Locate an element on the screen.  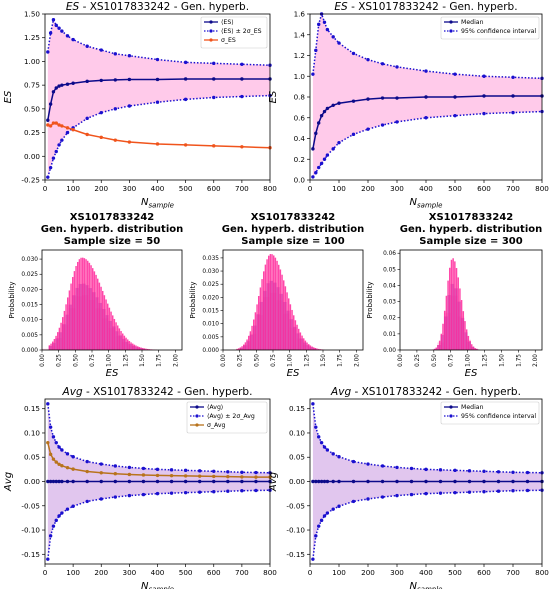
y-tick-label: -0.05 is located at coordinates (30, 505).